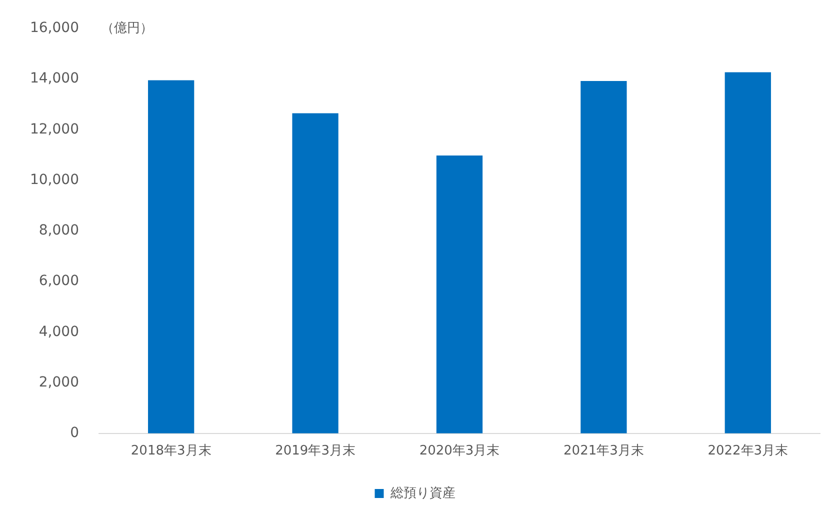  Describe the element at coordinates (459, 451) in the screenshot. I see `x-tick-label: 2020年3月末` at that location.